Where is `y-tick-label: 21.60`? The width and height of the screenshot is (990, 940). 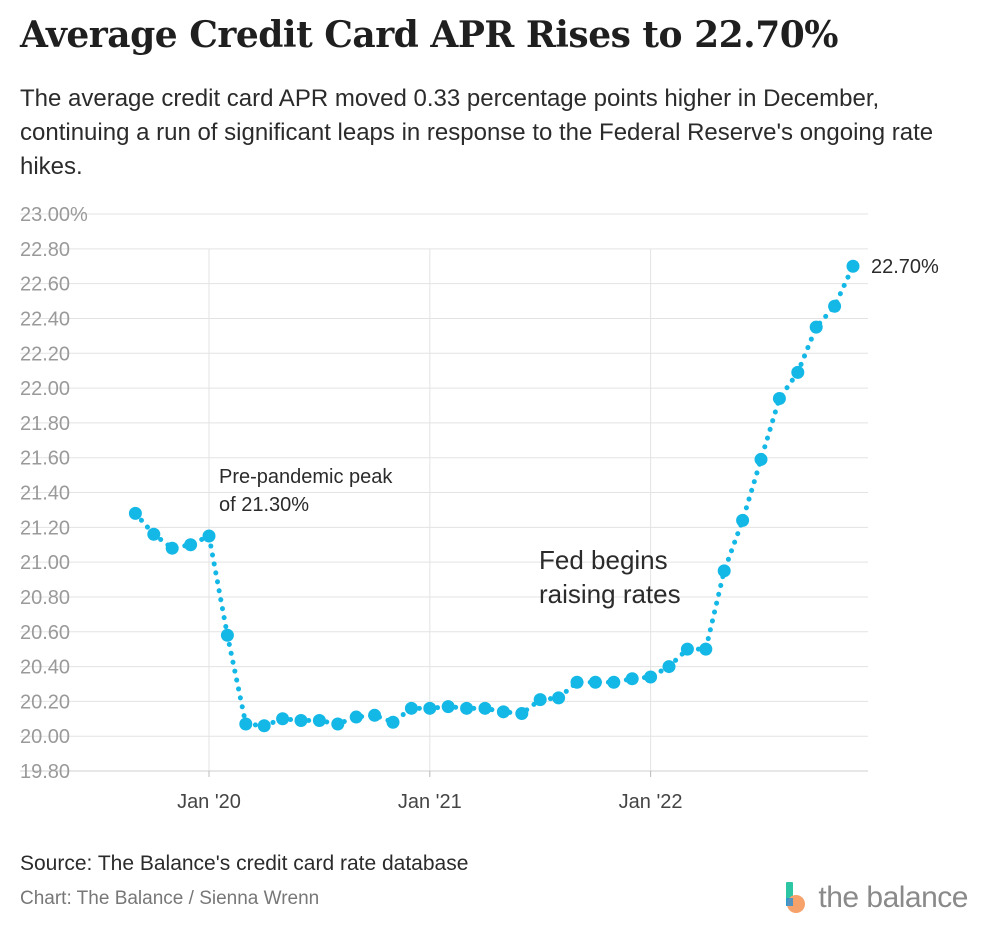 y-tick-label: 21.60 is located at coordinates (45, 459).